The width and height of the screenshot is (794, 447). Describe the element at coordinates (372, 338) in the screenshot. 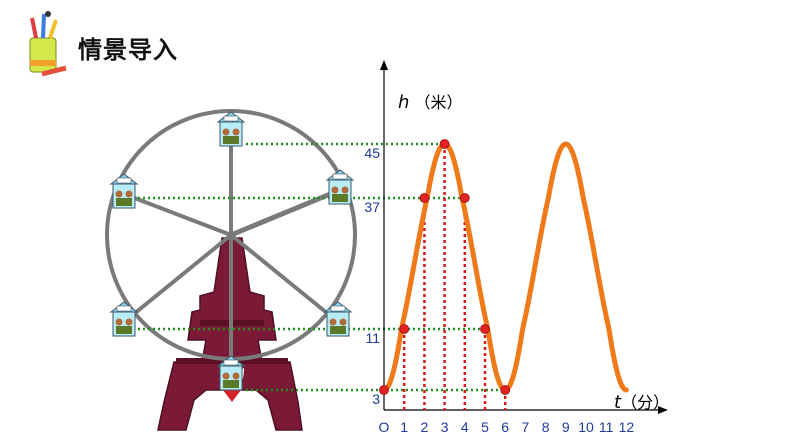

I see `y-tick-label: 11` at that location.